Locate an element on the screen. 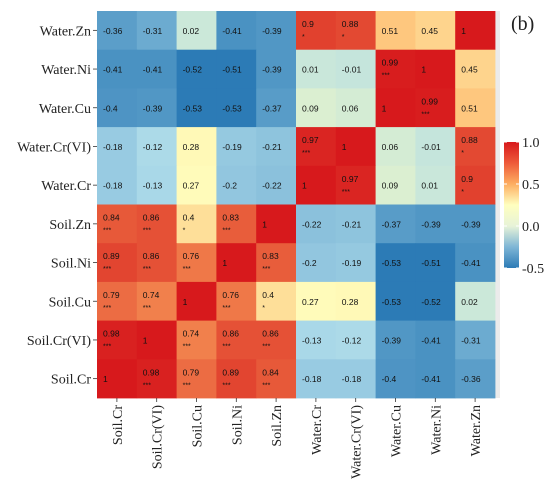 The width and height of the screenshot is (550, 499). y-tick-label: Water.Cr(VI) is located at coordinates (54, 147).